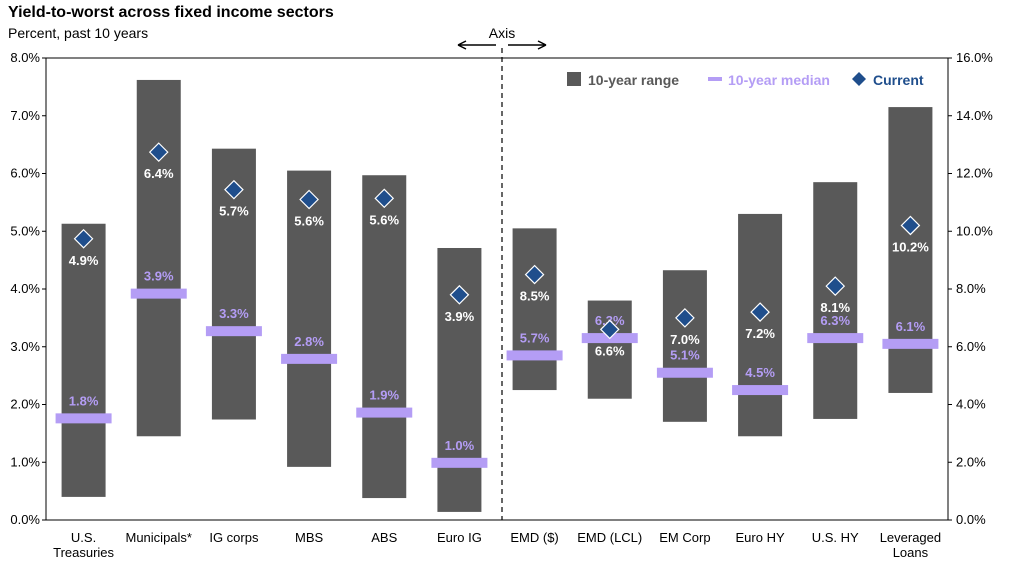 The width and height of the screenshot is (1011, 574). I want to click on axis-arrow-left-icon, so click(476, 45).